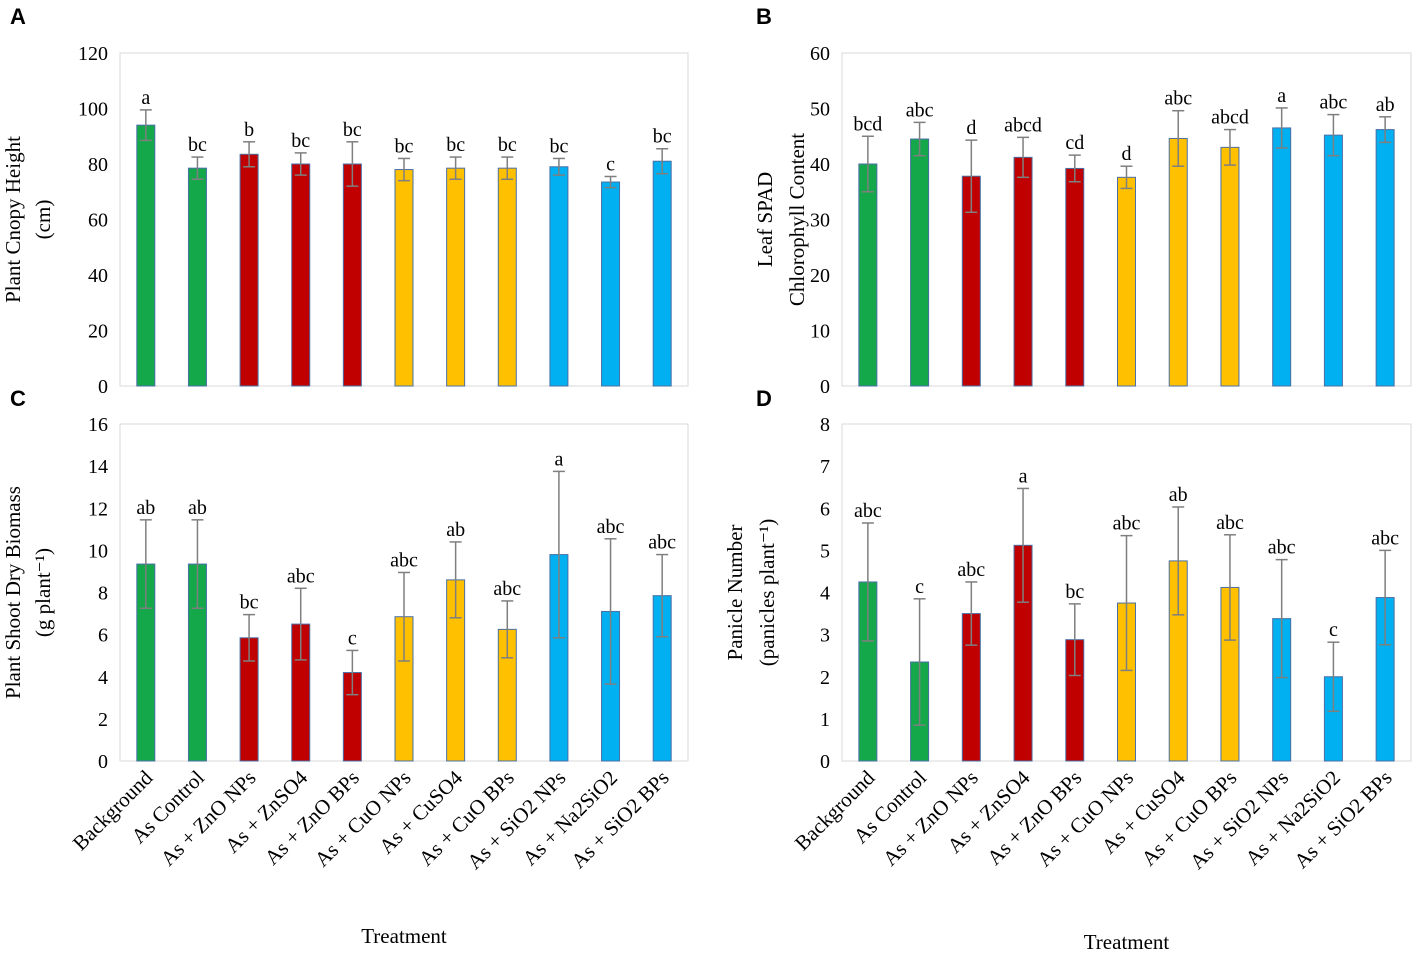 The width and height of the screenshot is (1417, 954). What do you see at coordinates (43, 592) in the screenshot?
I see `y-axis-label: (g plant⁻¹)` at bounding box center [43, 592].